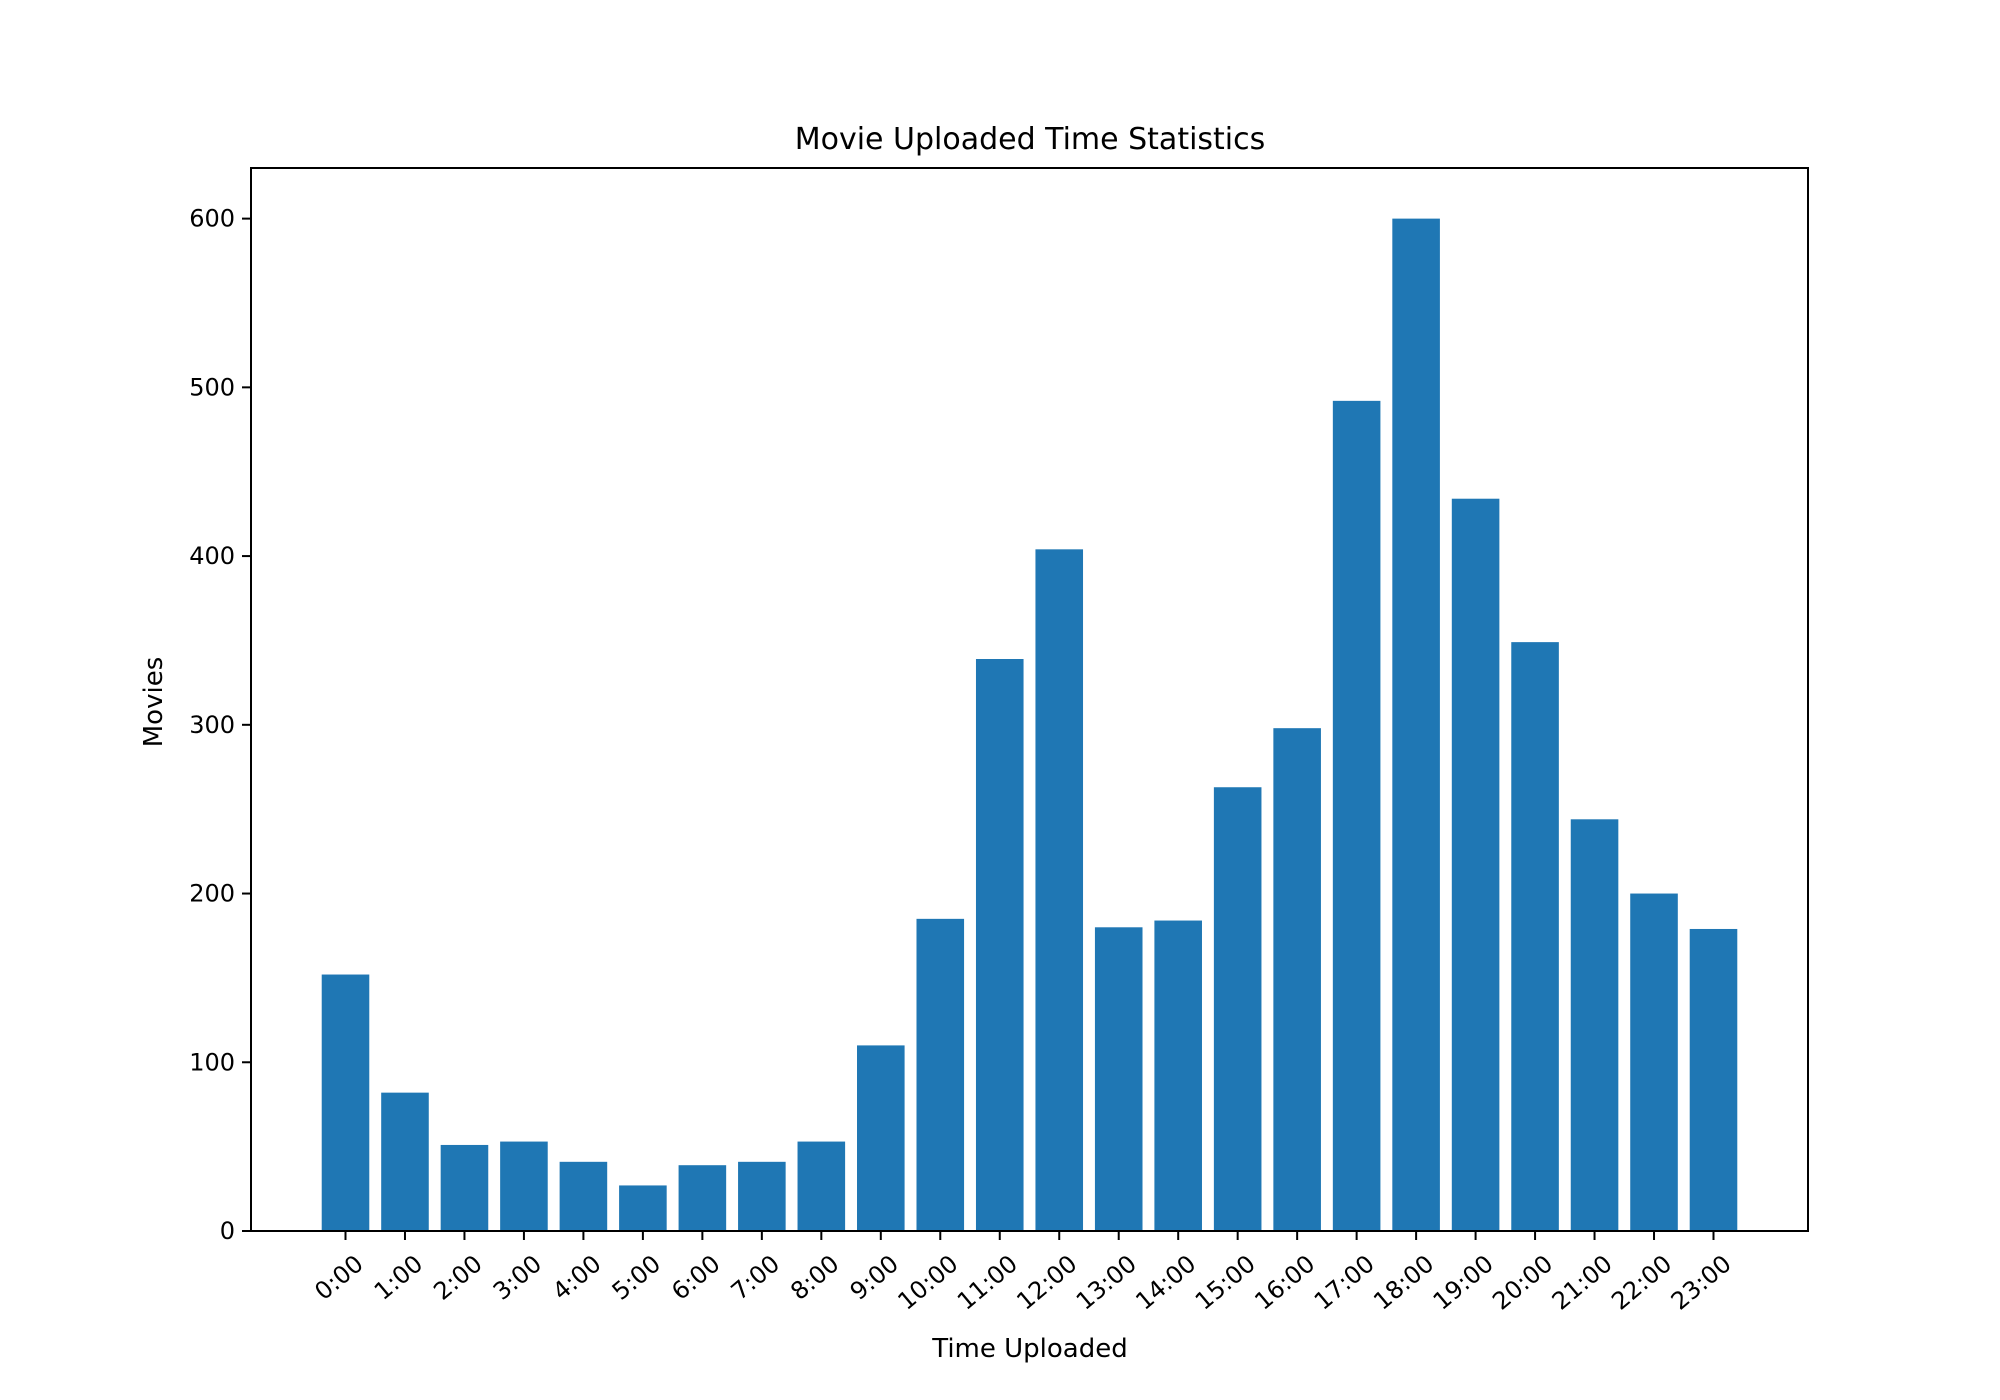 The width and height of the screenshot is (2000, 1400). I want to click on x-tick-label-12-00: 12:00, so click(1046, 1283).